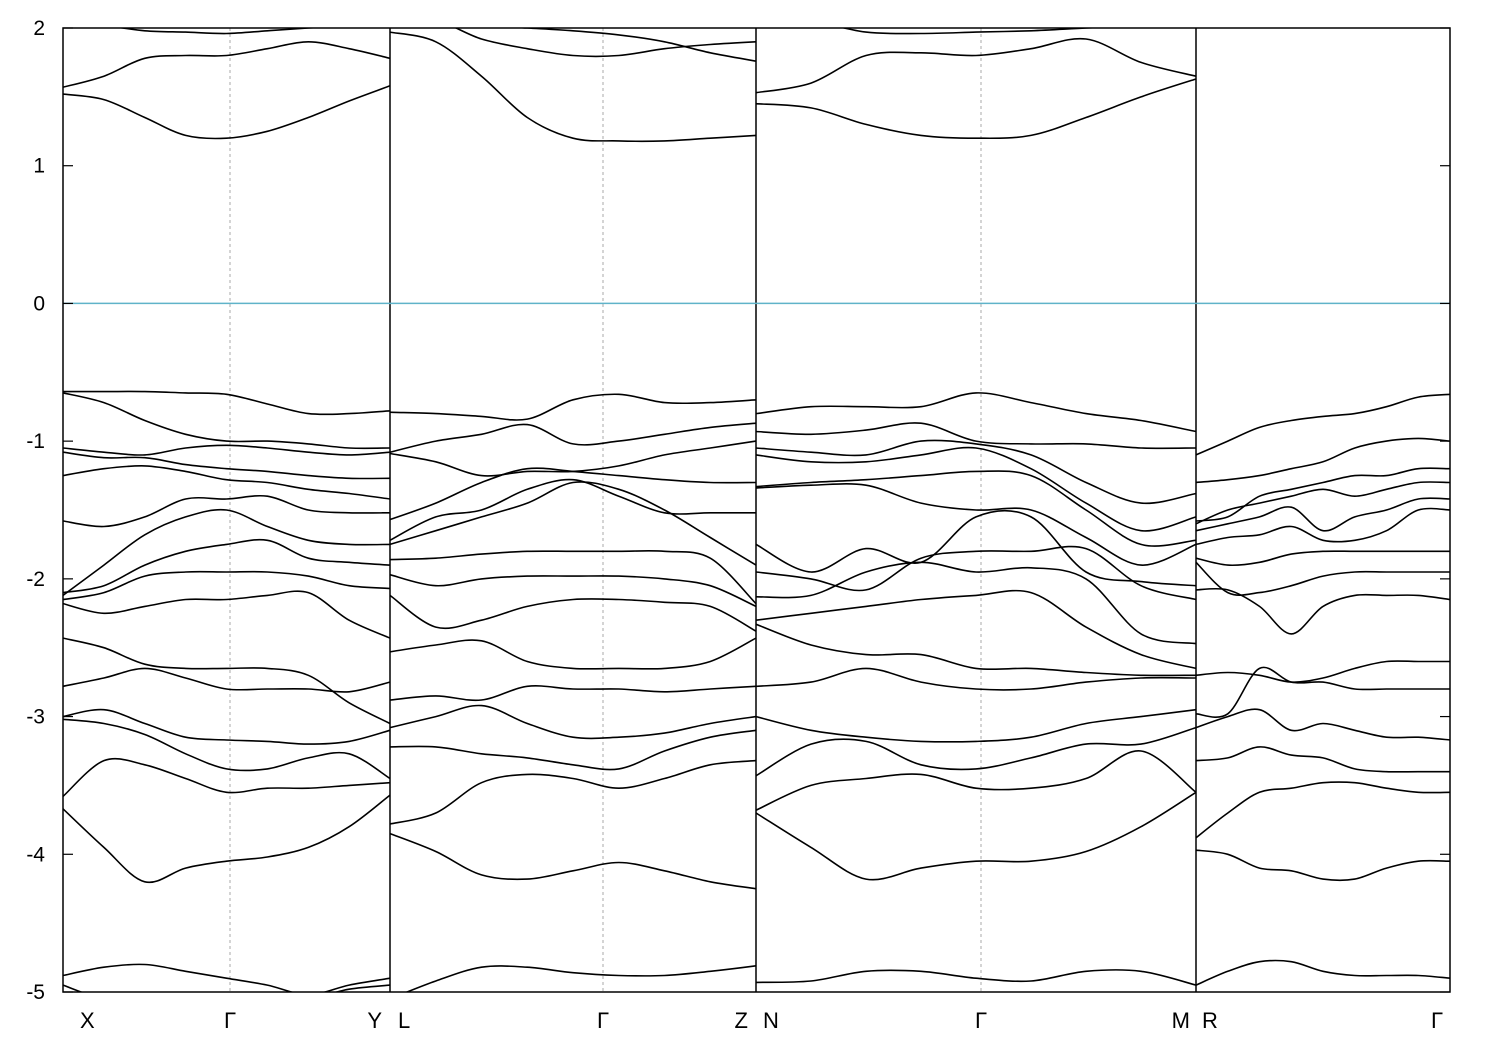 The height and width of the screenshot is (1050, 1500). What do you see at coordinates (35, 854) in the screenshot?
I see `y-tick-label: -4` at bounding box center [35, 854].